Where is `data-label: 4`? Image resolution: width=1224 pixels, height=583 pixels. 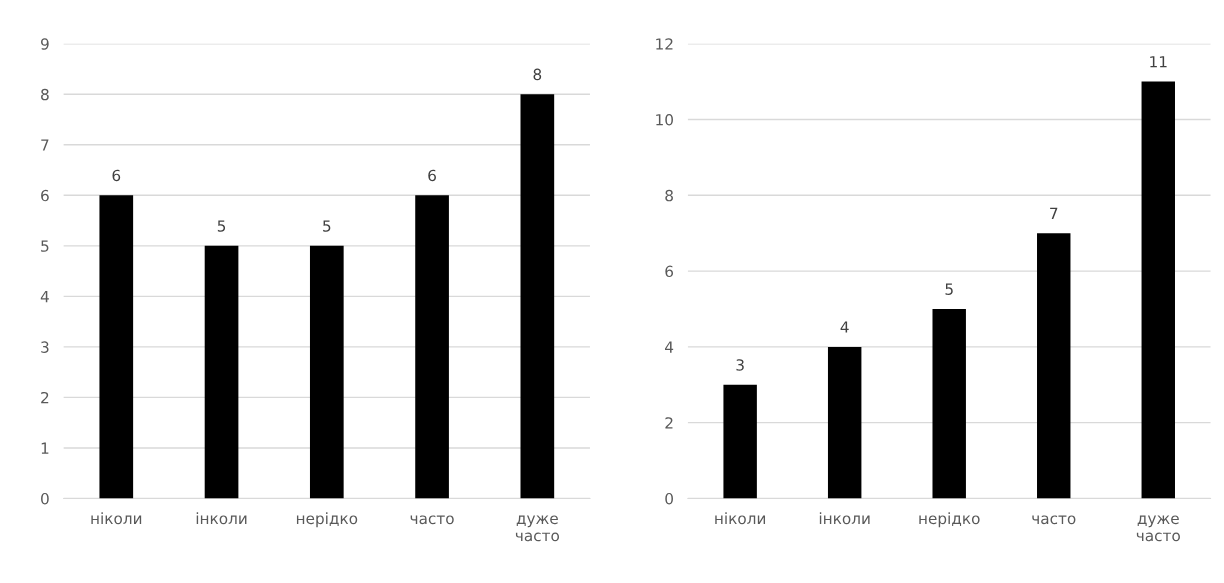 data-label: 4 is located at coordinates (844, 327).